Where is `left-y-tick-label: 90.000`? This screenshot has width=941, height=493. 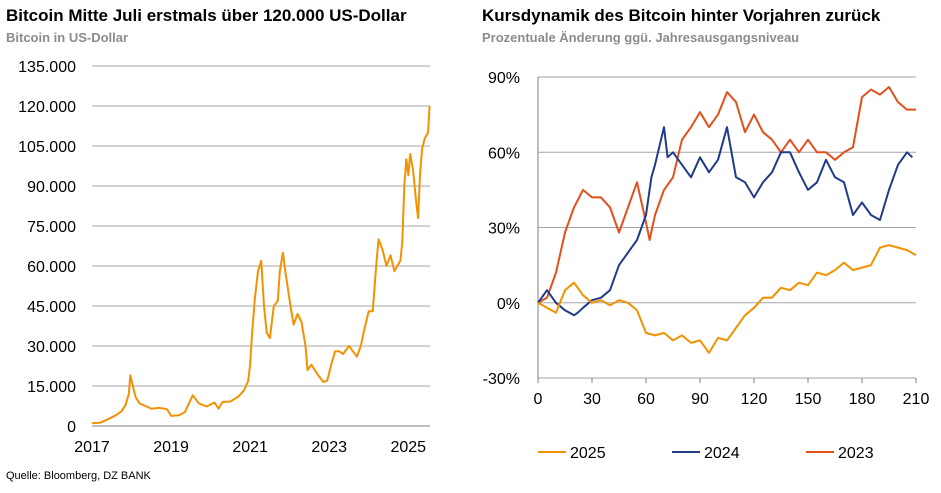
left-y-tick-label: 90.000 is located at coordinates (51, 187).